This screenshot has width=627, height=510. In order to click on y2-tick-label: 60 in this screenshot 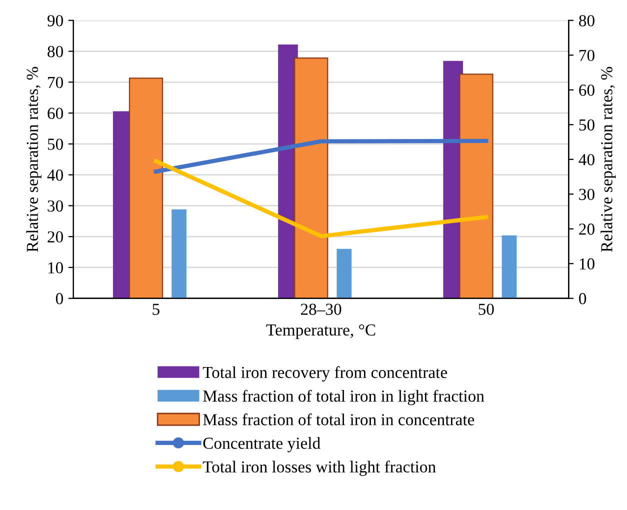, I will do `click(586, 90)`.